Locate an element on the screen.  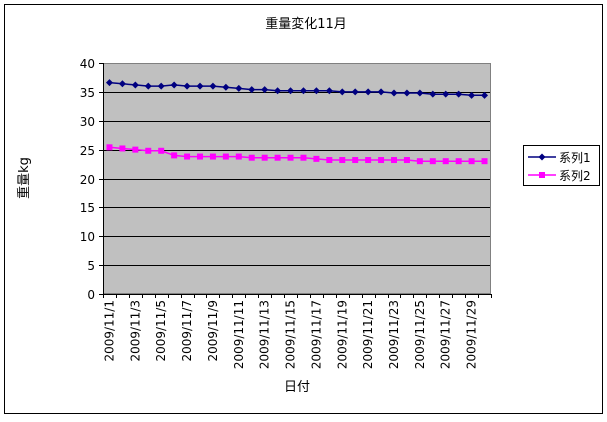
y-tick-label: 5 is located at coordinates (91, 266).